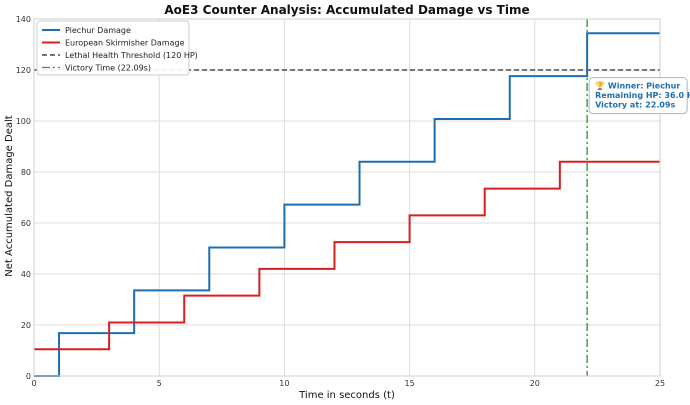 This screenshot has width=690, height=405. Describe the element at coordinates (26, 274) in the screenshot. I see `y-tick-label: 40` at that location.